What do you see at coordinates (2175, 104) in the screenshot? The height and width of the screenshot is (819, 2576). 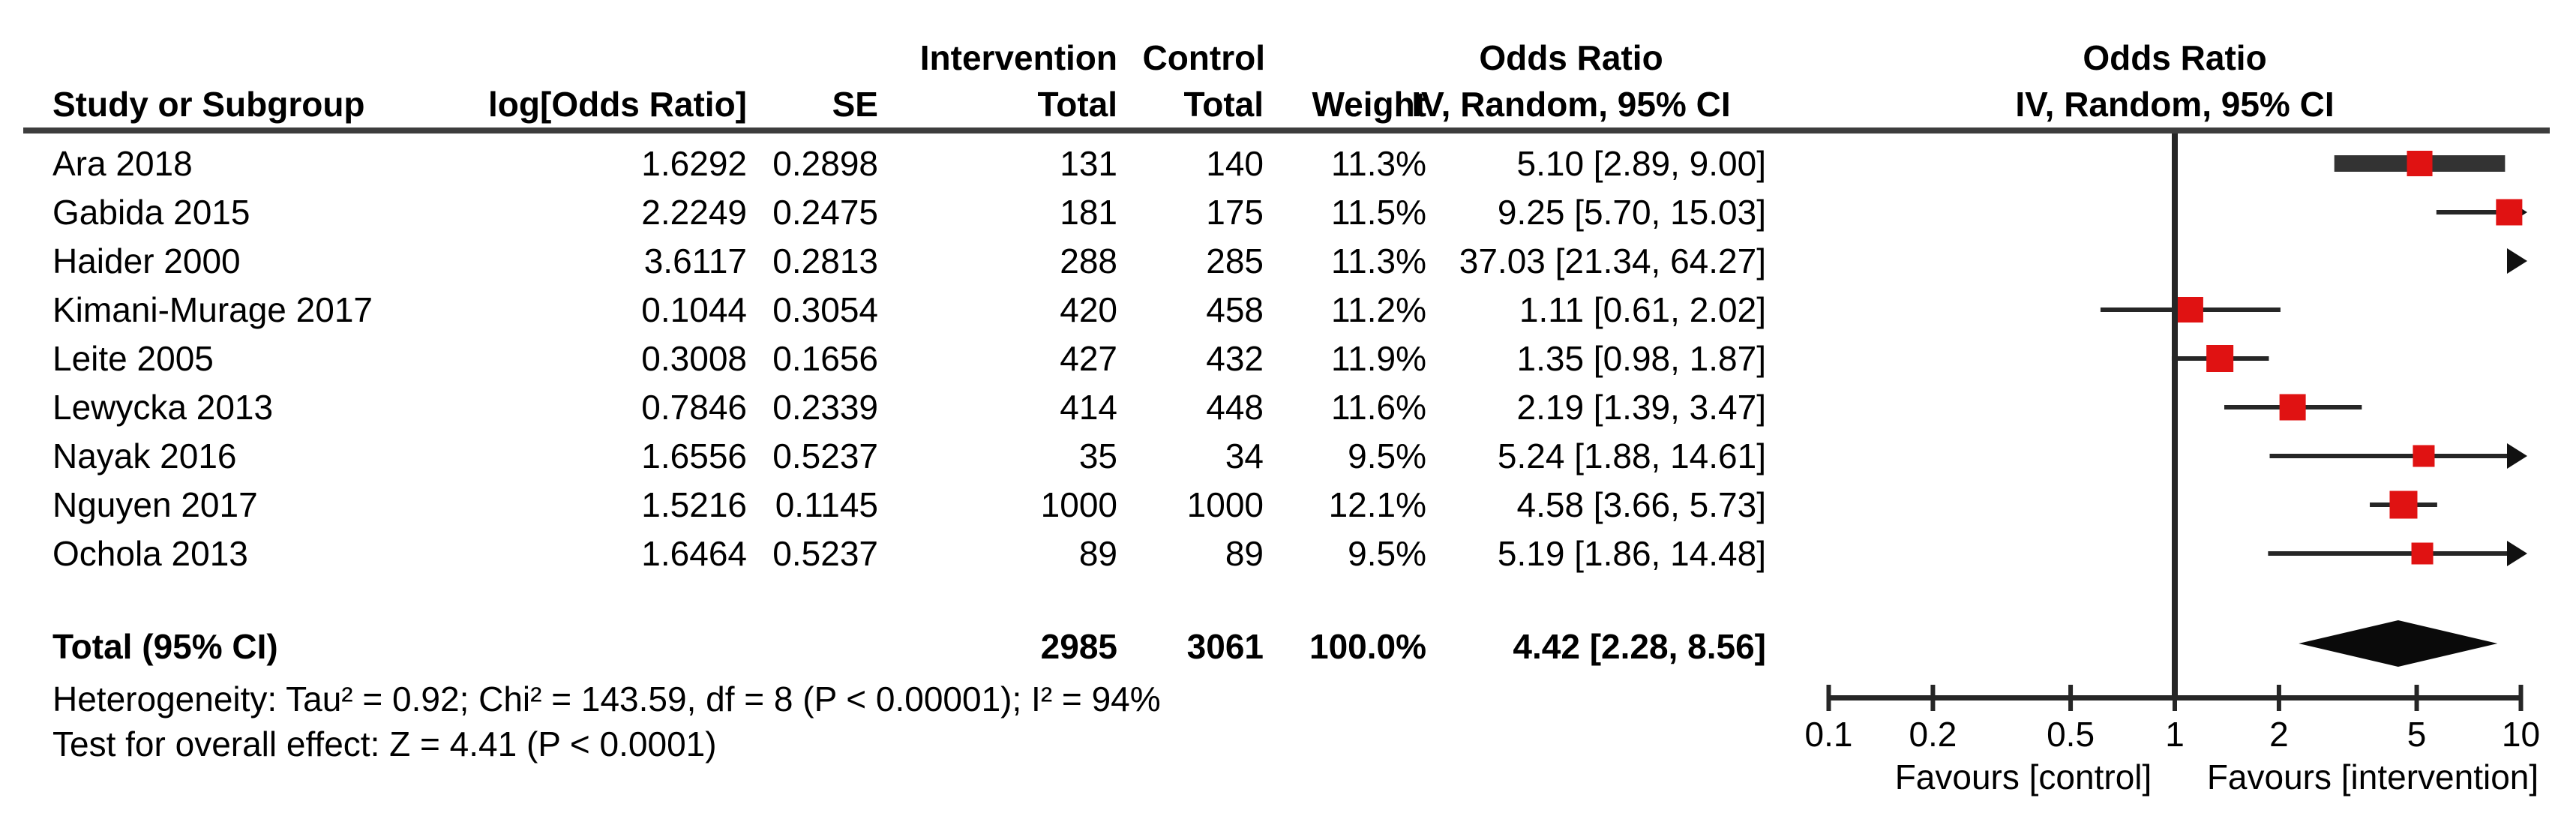 I see `col-header-method-right: IV, Random, 95% CI` at bounding box center [2175, 104].